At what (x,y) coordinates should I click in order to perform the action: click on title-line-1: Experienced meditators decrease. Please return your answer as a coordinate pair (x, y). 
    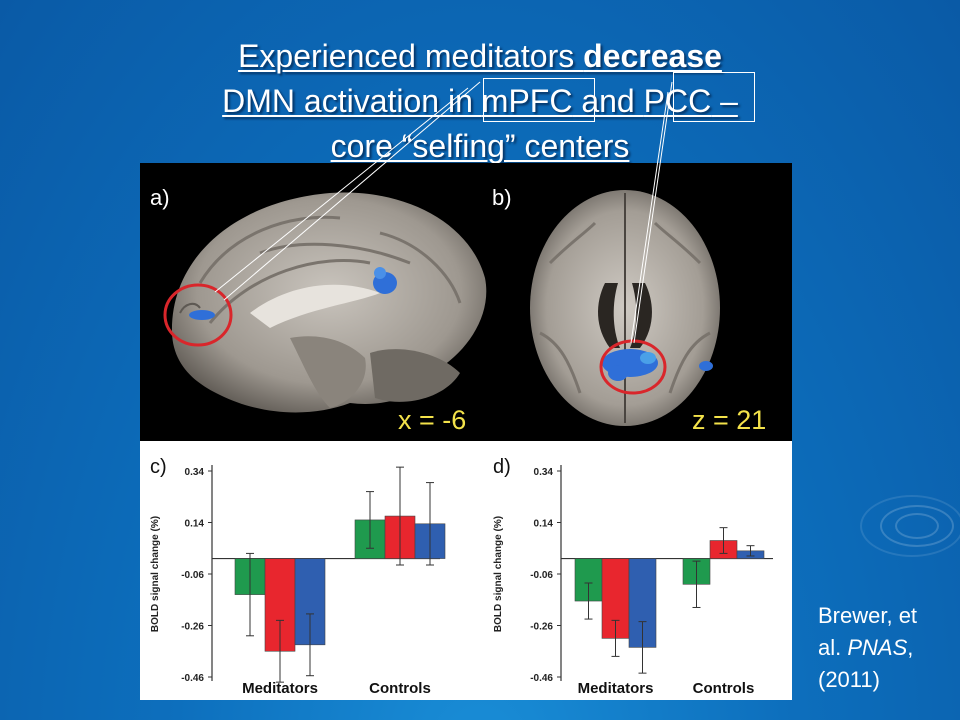
    Looking at the image, I should click on (480, 56).